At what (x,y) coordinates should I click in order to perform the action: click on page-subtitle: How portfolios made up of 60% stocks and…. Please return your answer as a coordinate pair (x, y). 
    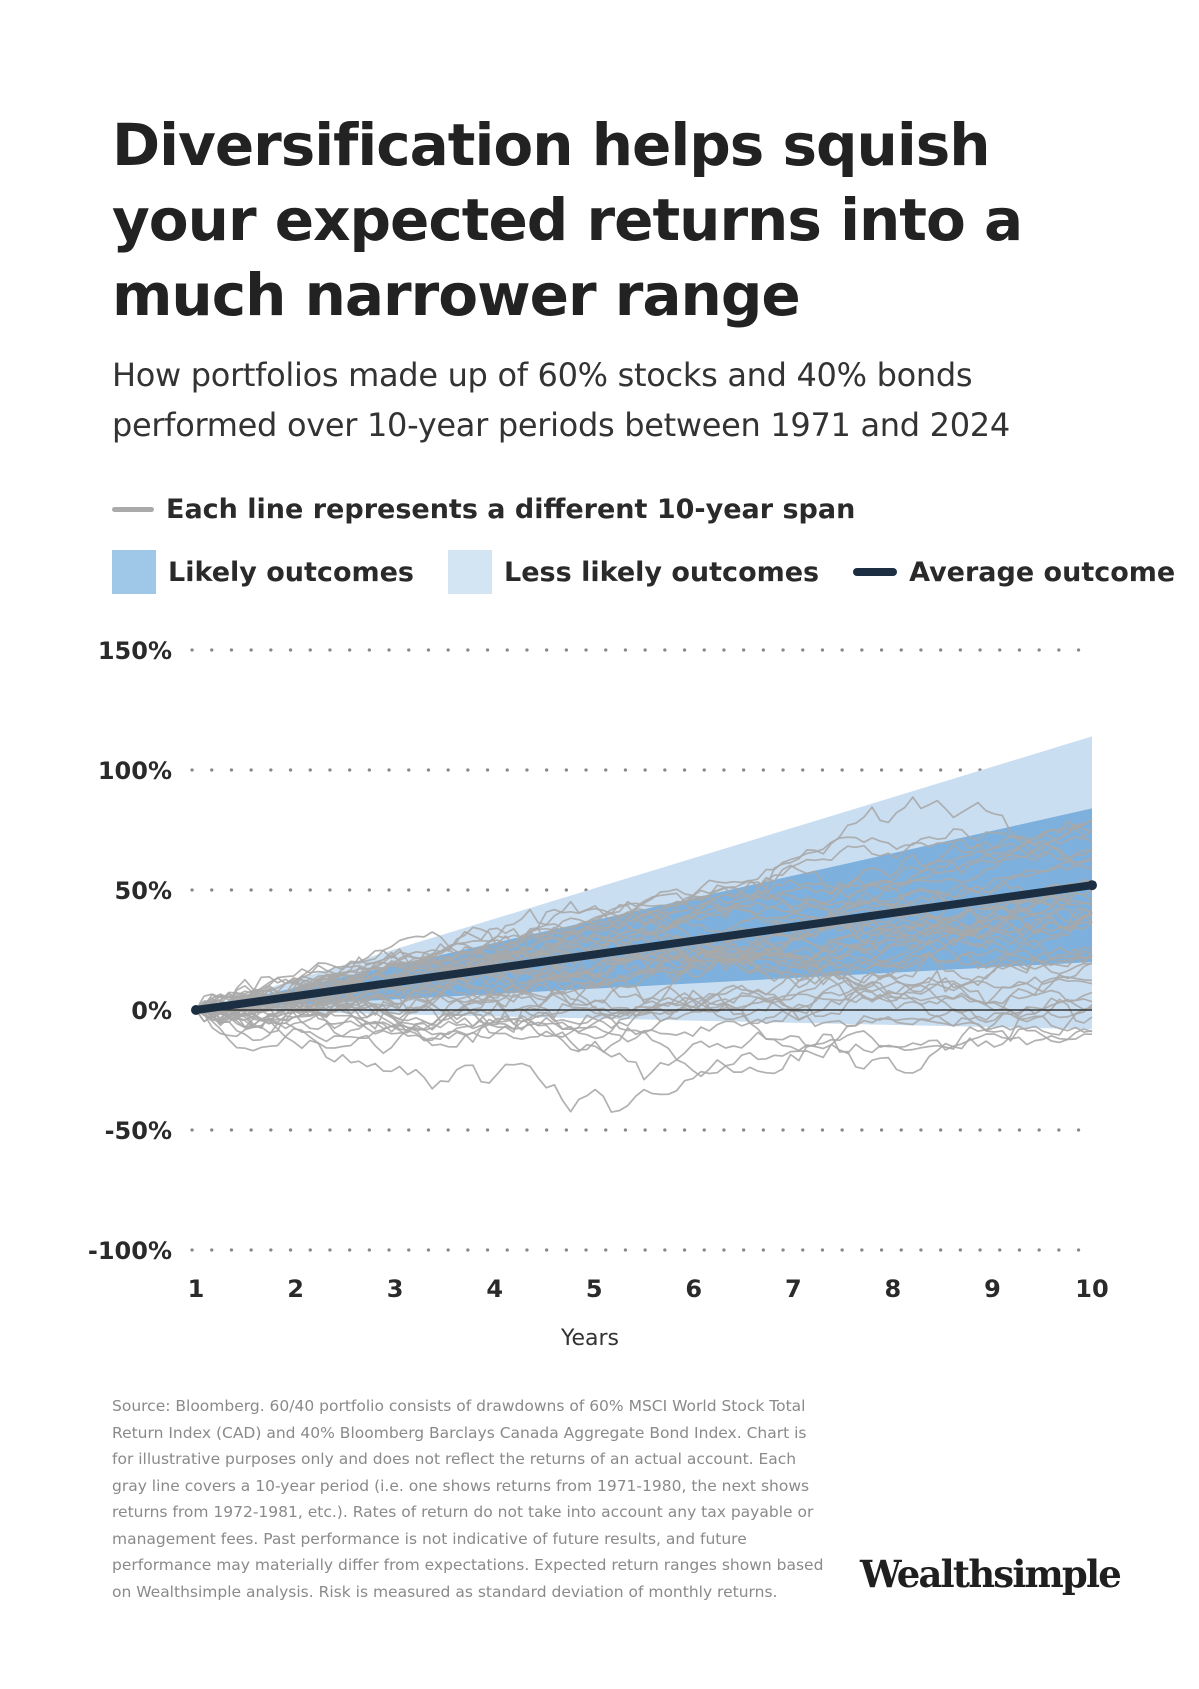
    Looking at the image, I should click on (561, 400).